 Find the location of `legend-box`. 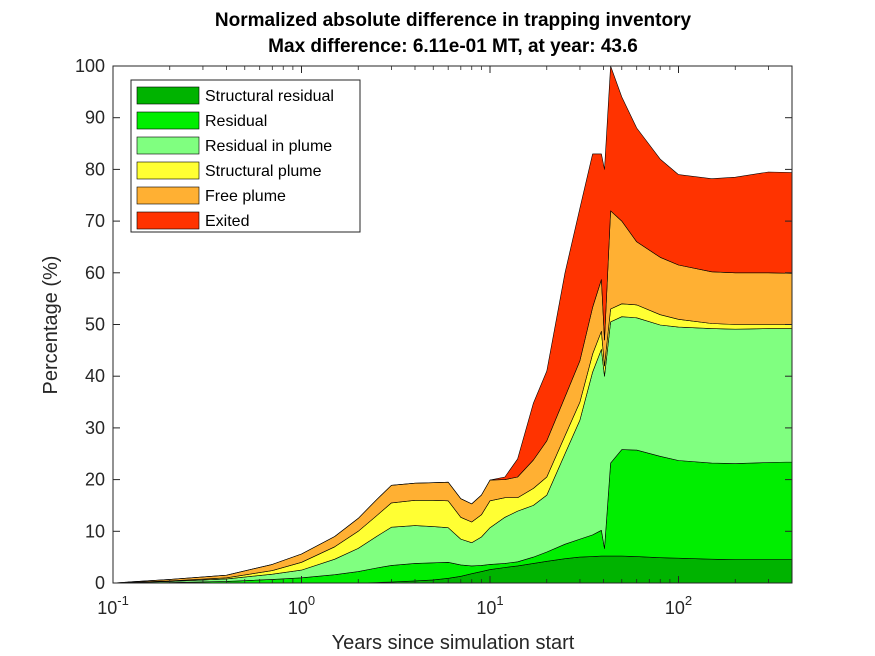

legend-box is located at coordinates (245, 156).